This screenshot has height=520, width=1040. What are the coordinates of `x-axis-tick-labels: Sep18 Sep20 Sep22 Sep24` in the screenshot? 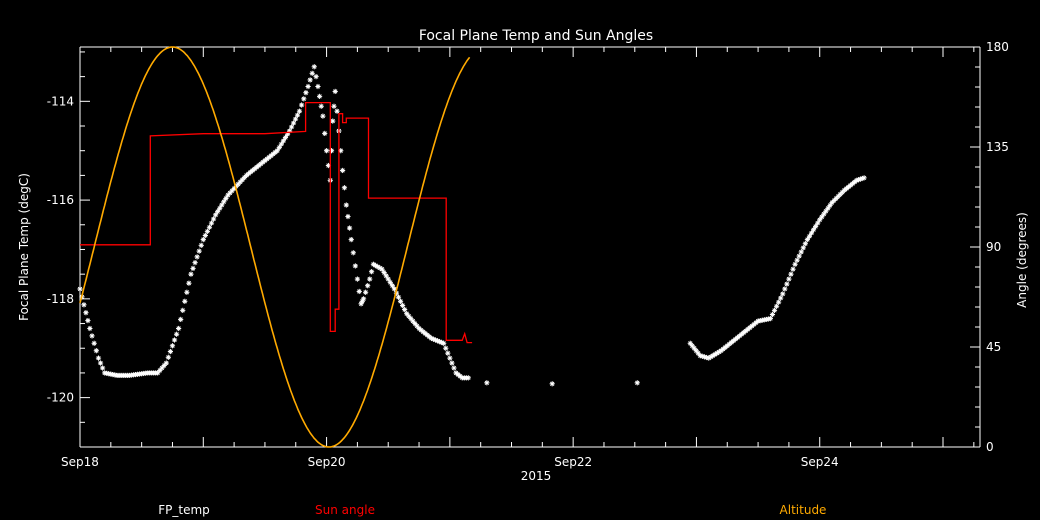 It's located at (450, 462).